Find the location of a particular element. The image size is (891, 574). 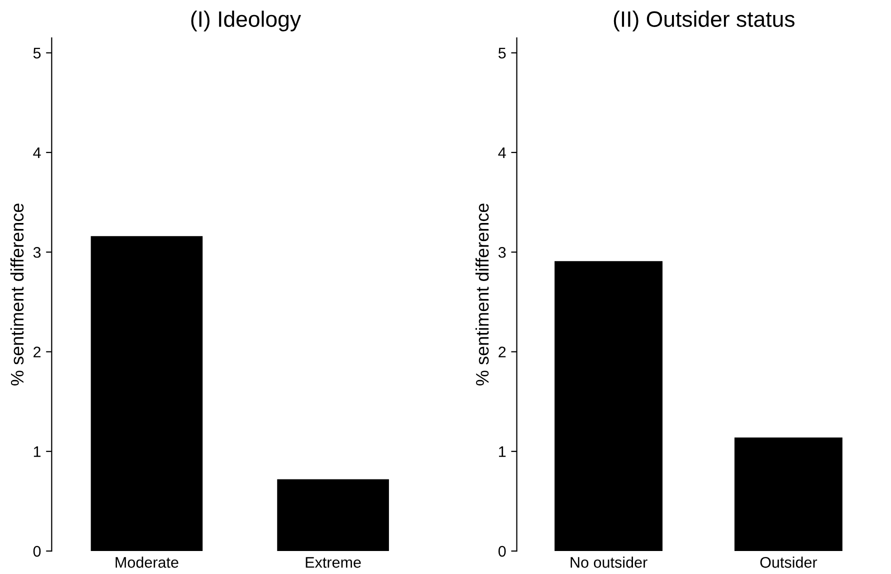

x-tick-label: No outsider is located at coordinates (609, 562).